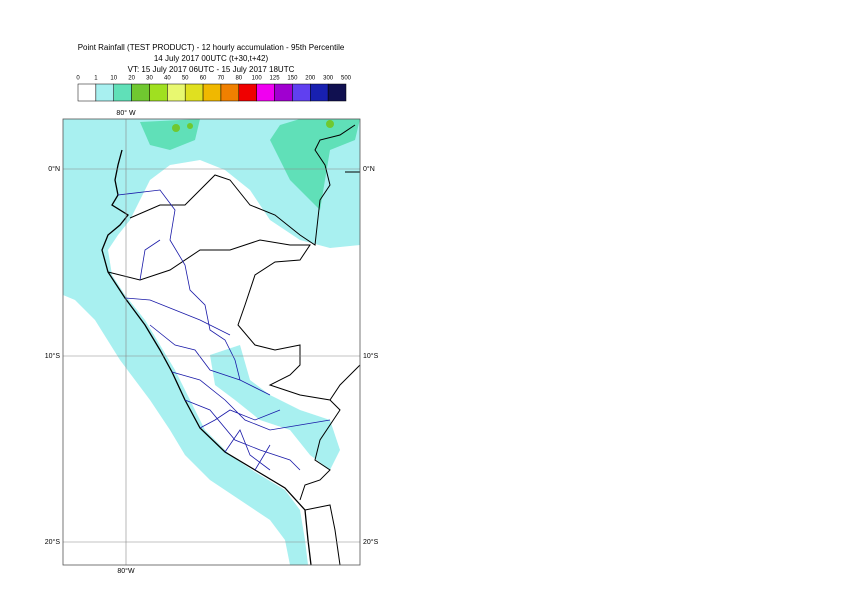 This screenshot has width=842, height=601. What do you see at coordinates (126, 113) in the screenshot?
I see `lon-label: 80° W` at bounding box center [126, 113].